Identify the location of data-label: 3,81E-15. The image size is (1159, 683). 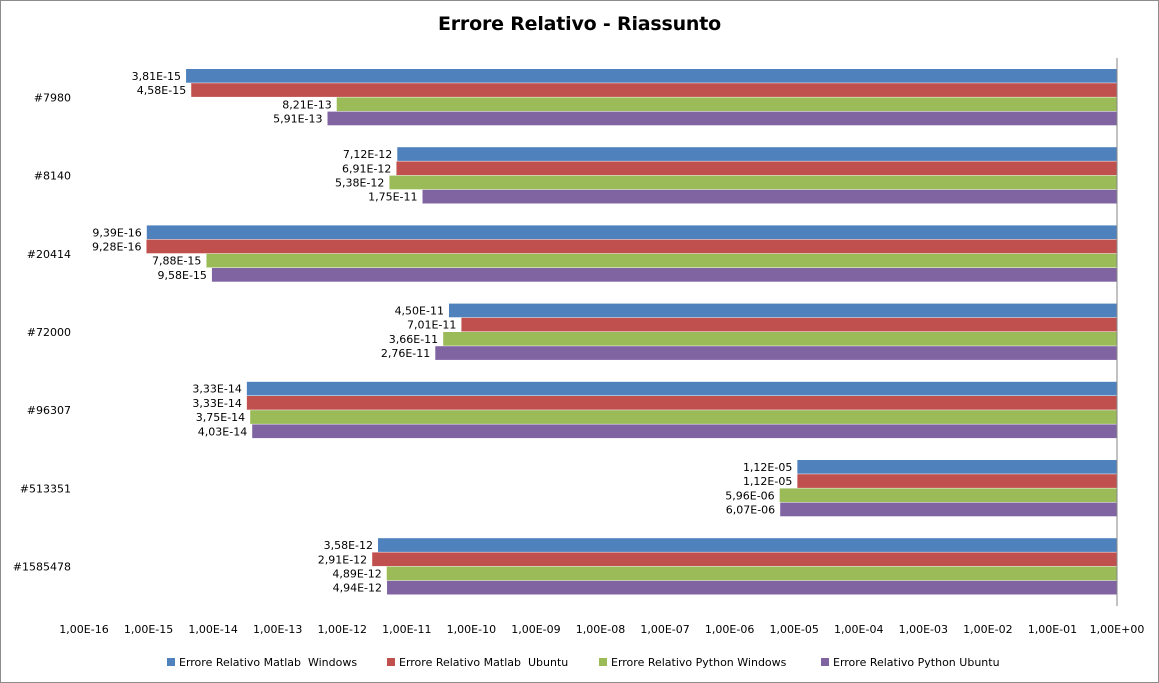
(156, 76).